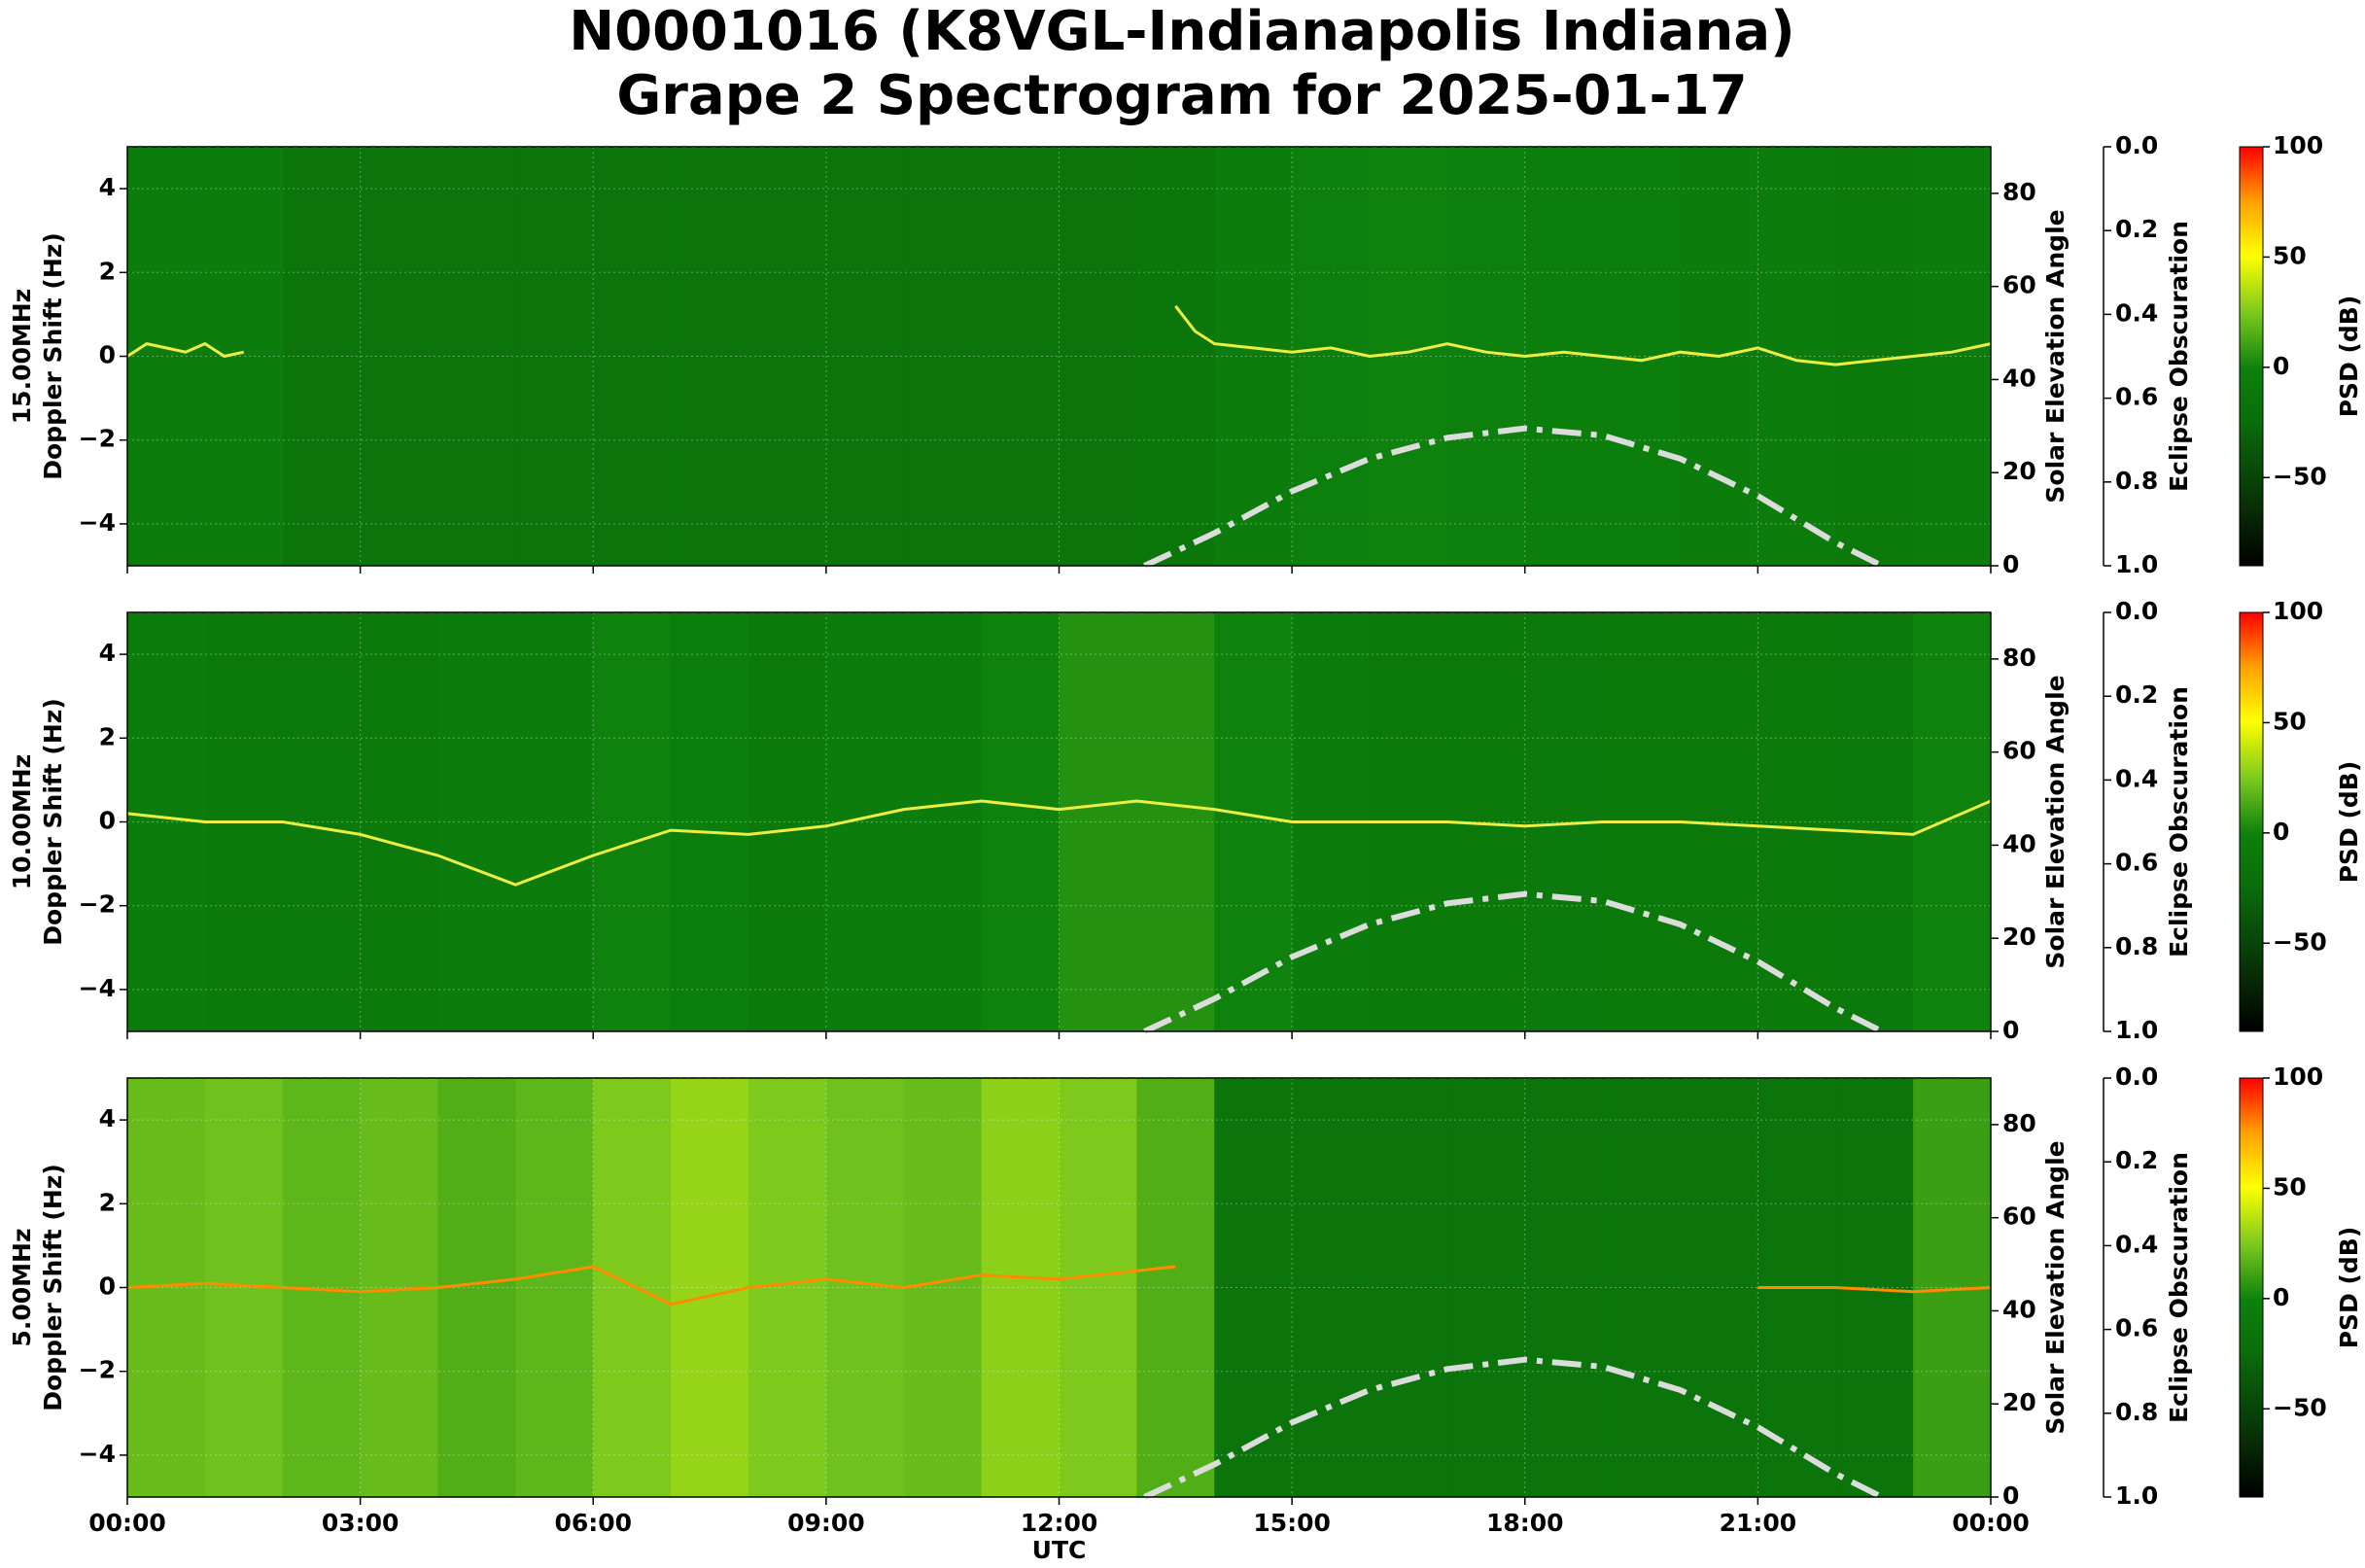 This screenshot has width=2365, height=1568. I want to click on x-tick-label: 09:00, so click(826, 1523).